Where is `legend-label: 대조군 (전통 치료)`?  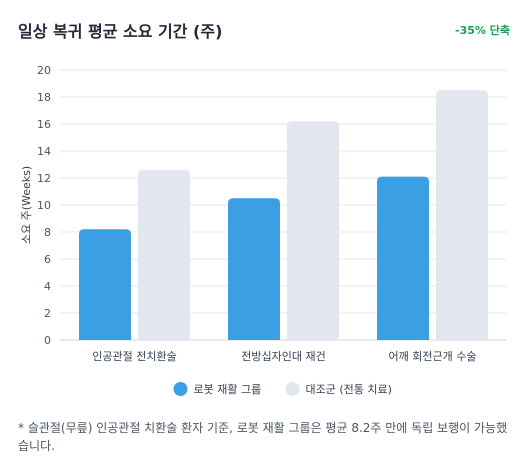 legend-label: 대조군 (전통 치료) is located at coordinates (349, 389).